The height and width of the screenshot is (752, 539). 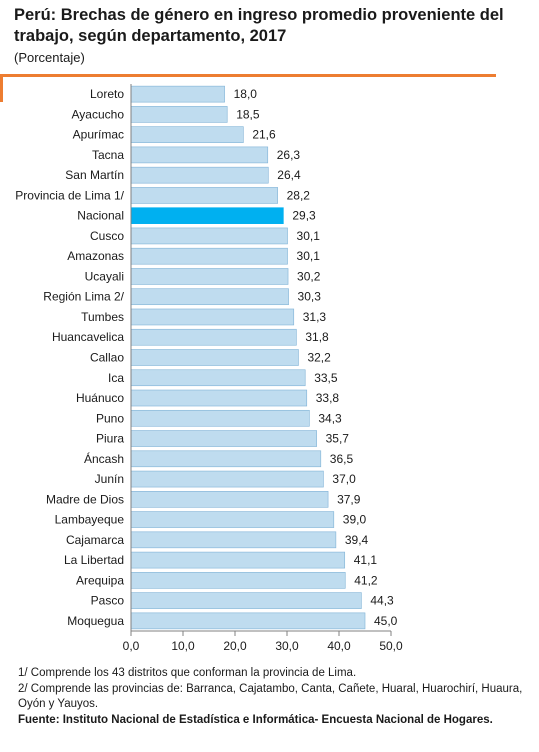 What do you see at coordinates (108, 155) in the screenshot?
I see `category-label: Tacna` at bounding box center [108, 155].